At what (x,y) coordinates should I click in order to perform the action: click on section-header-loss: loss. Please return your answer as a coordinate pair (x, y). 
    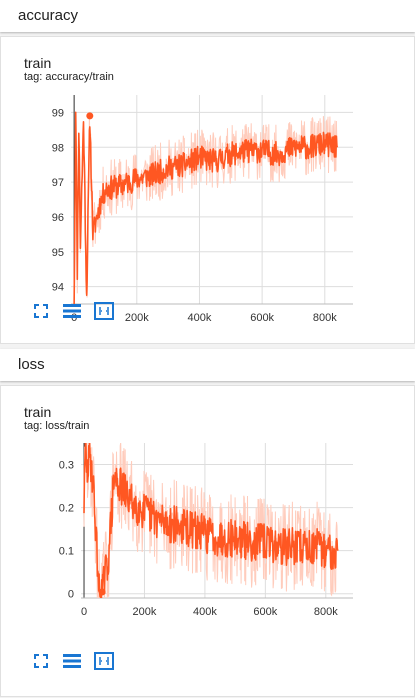
    Looking at the image, I should click on (207, 365).